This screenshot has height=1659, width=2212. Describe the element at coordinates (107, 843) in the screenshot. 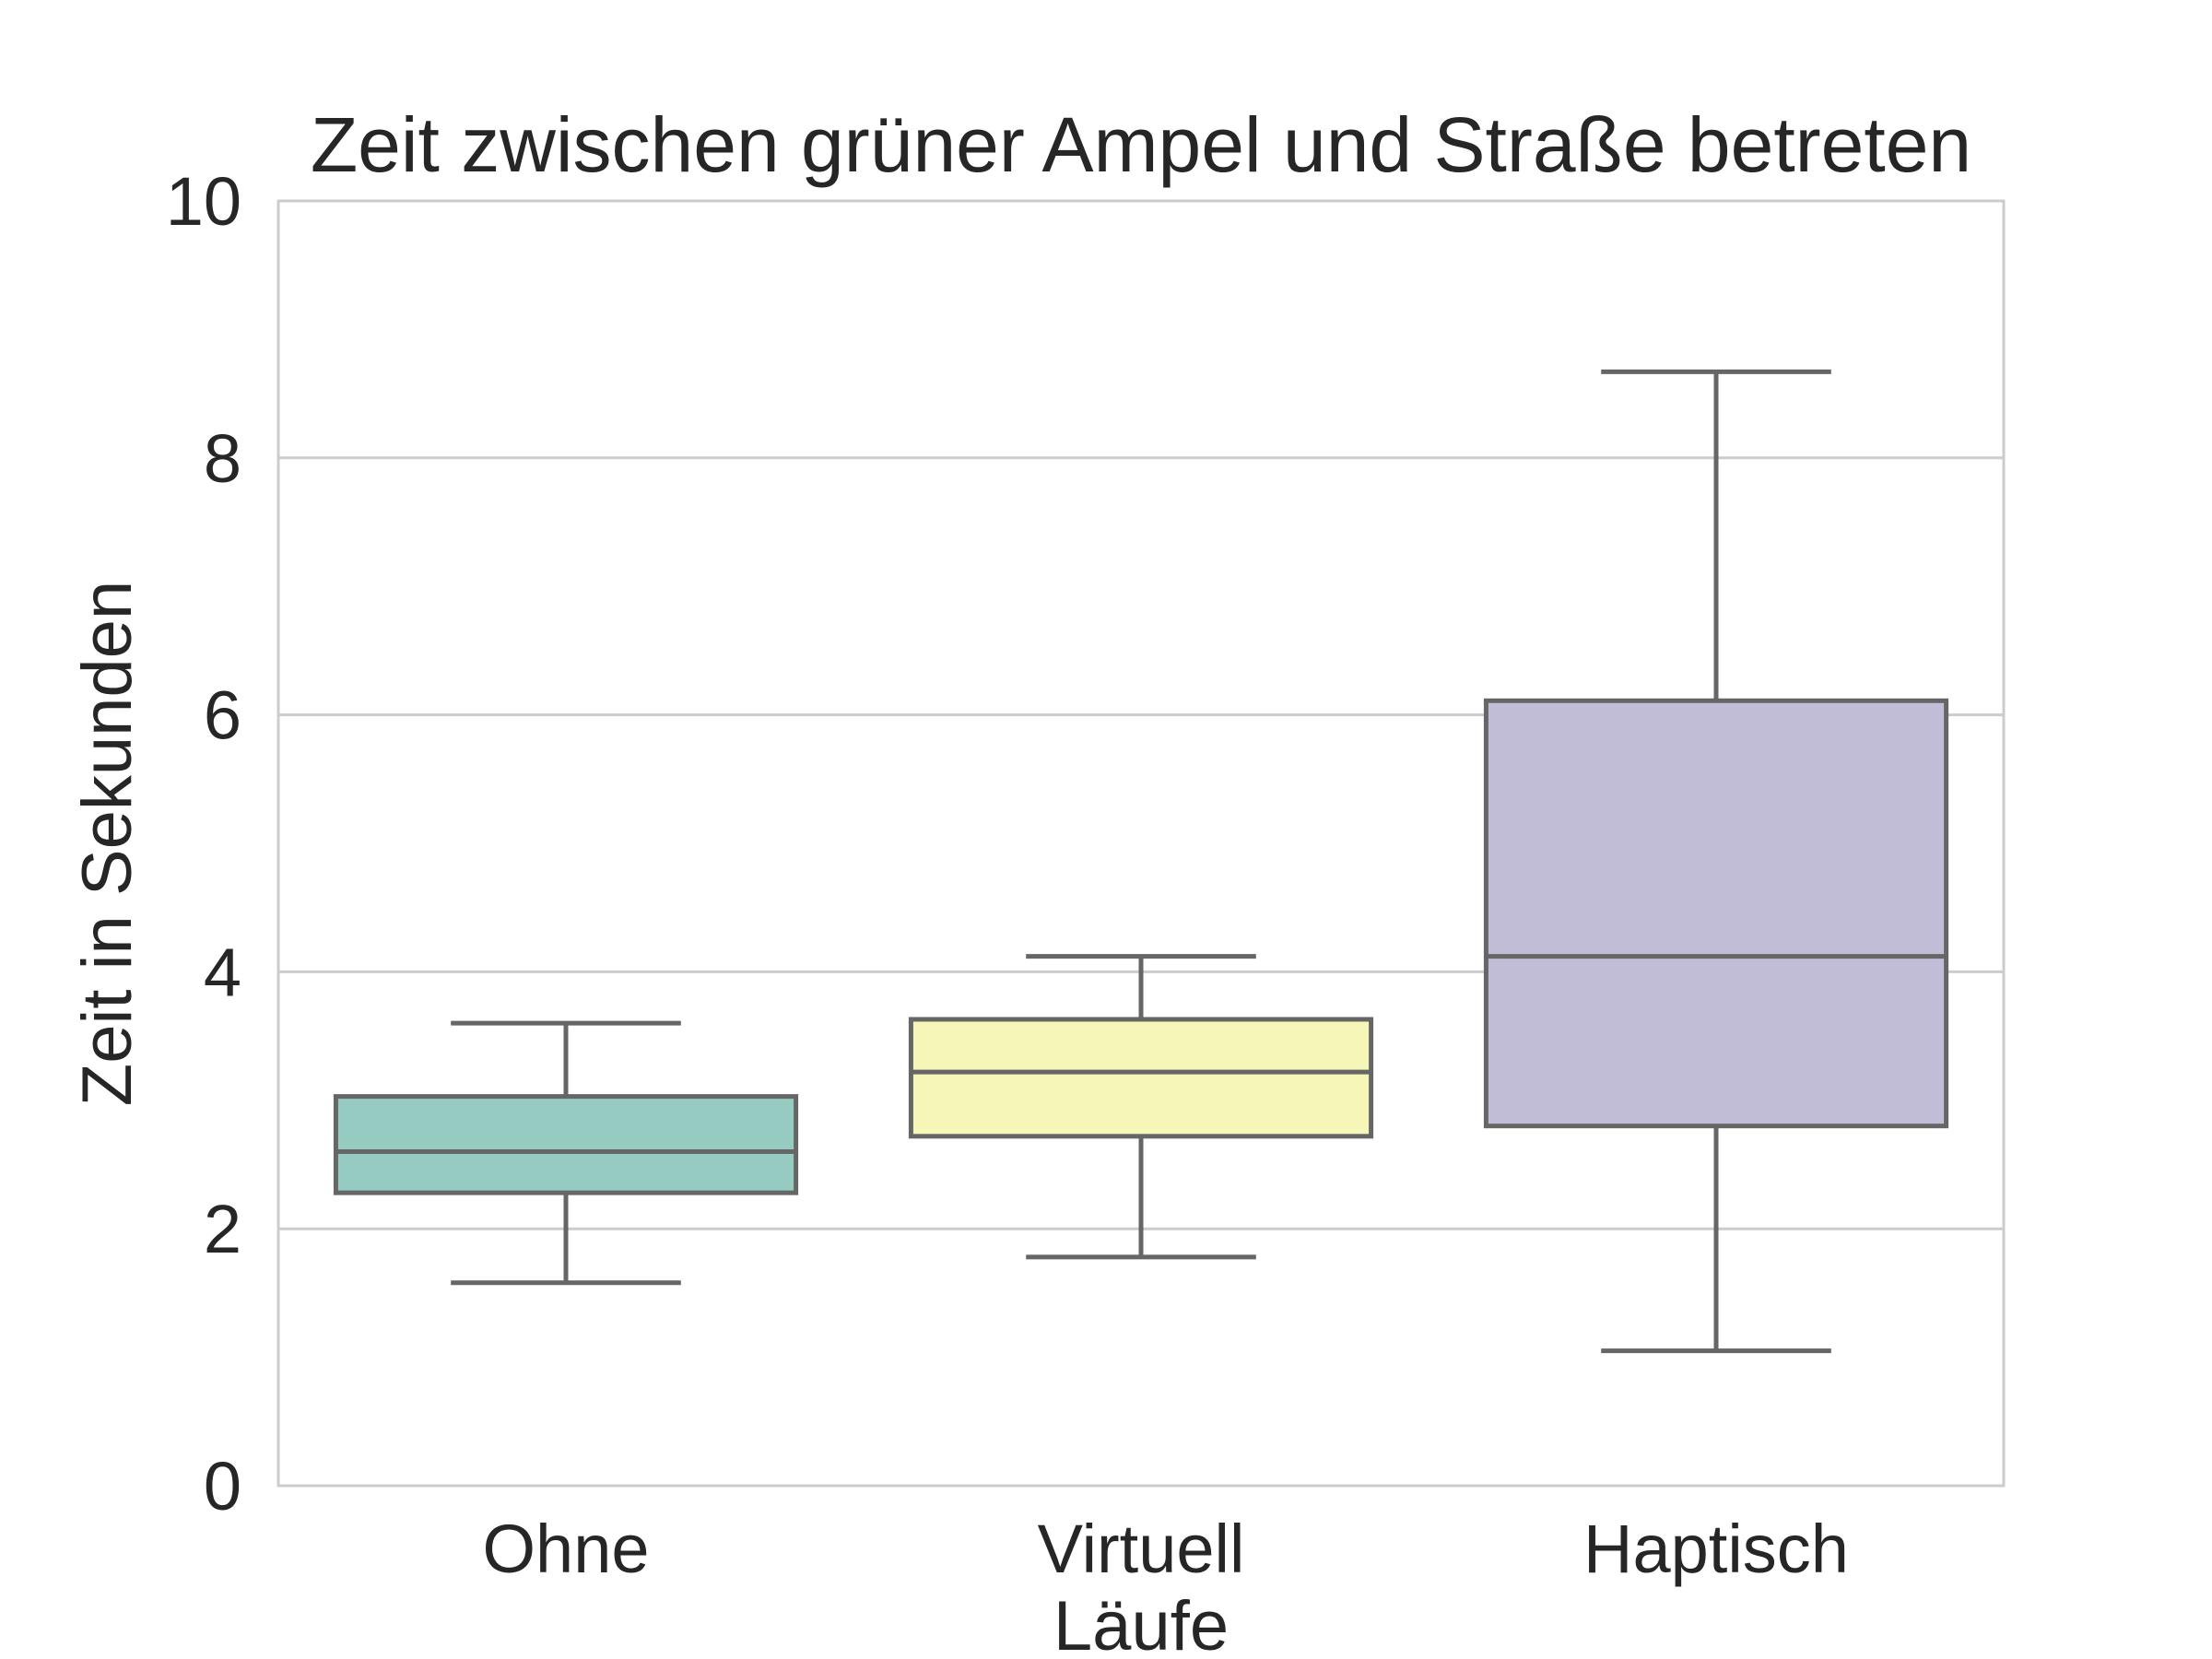

I see `y-axis-label: Zeit in Sekunden` at that location.